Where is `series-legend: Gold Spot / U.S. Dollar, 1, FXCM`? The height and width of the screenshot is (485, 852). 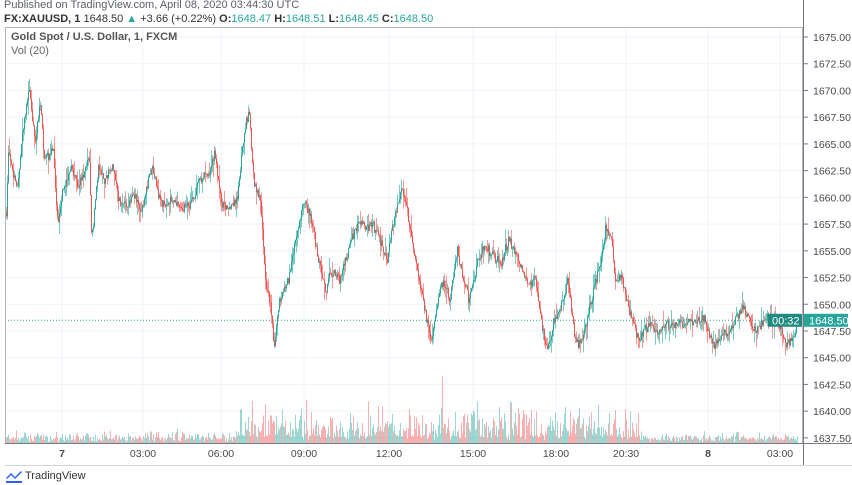 series-legend: Gold Spot / U.S. Dollar, 1, FXCM is located at coordinates (94, 37).